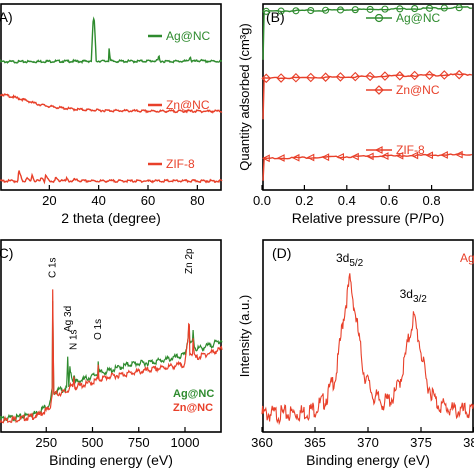 Image resolution: width=474 pixels, height=474 pixels. Describe the element at coordinates (93, 442) in the screenshot. I see `x-tick-label: 500` at that location.